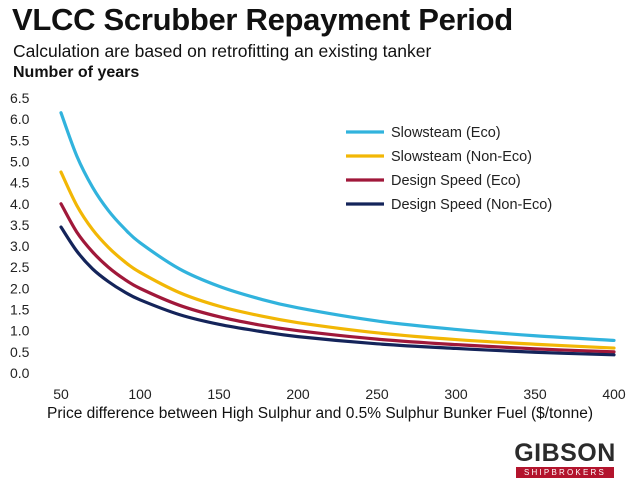 The image size is (640, 493). I want to click on legend-label: Design Speed (Non-Eco), so click(471, 205).